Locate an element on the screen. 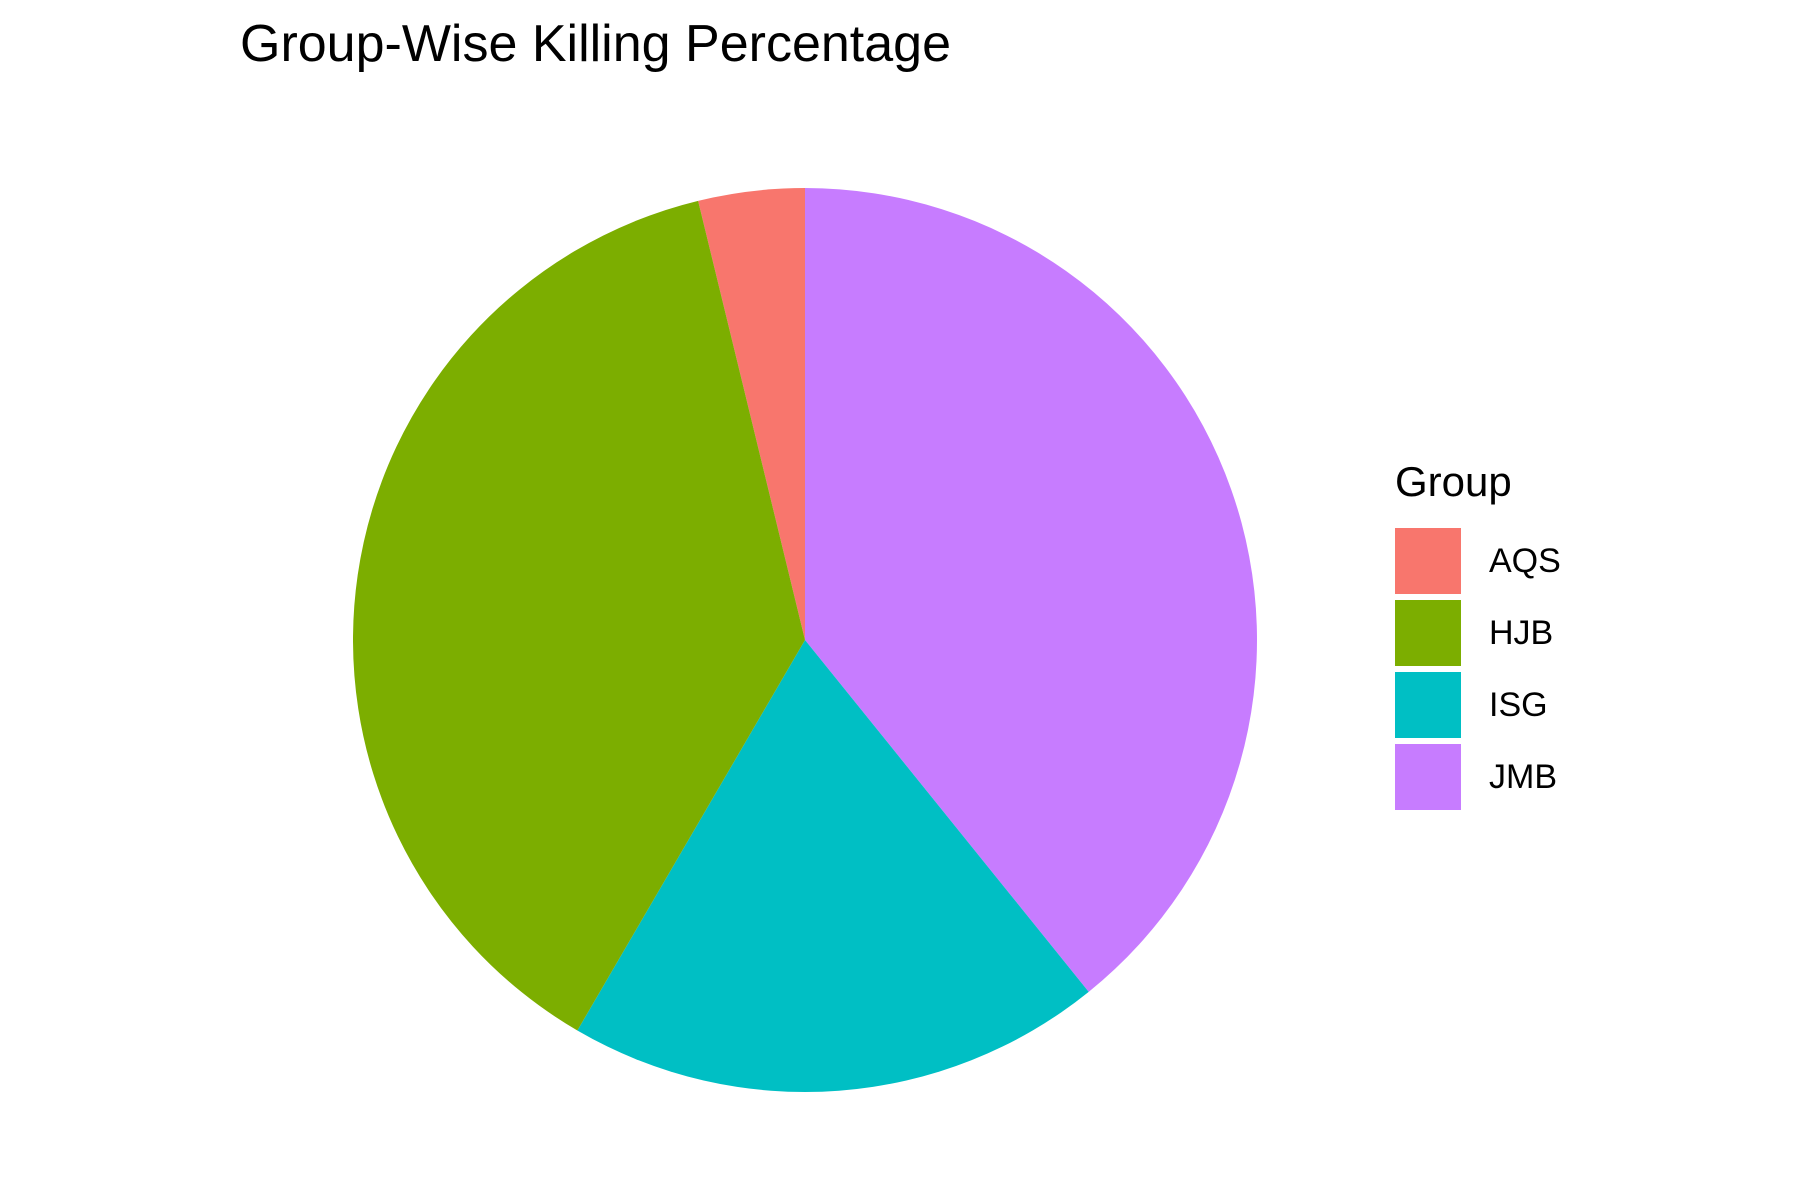  legend-item-hjb: HJB is located at coordinates (1478, 633).